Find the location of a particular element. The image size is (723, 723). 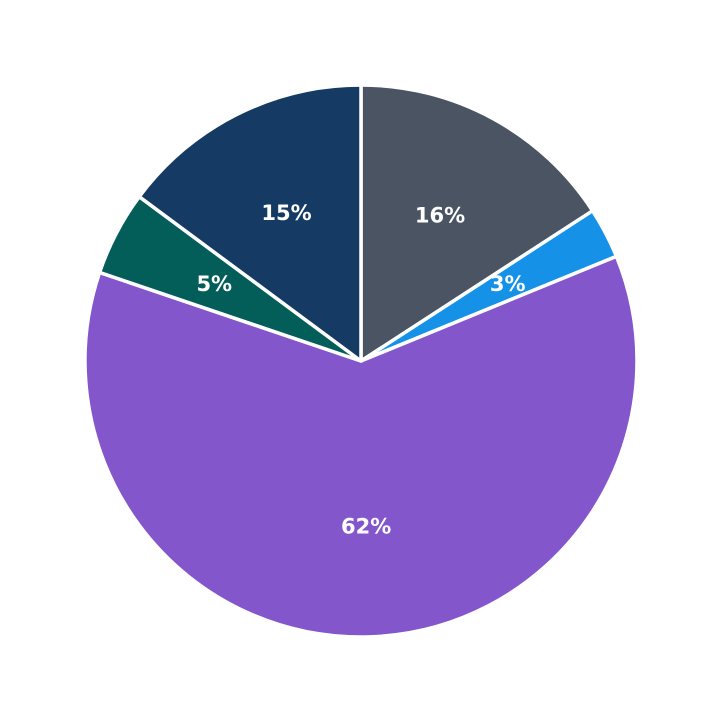

pie-slice-label-4: 15% is located at coordinates (286, 213).